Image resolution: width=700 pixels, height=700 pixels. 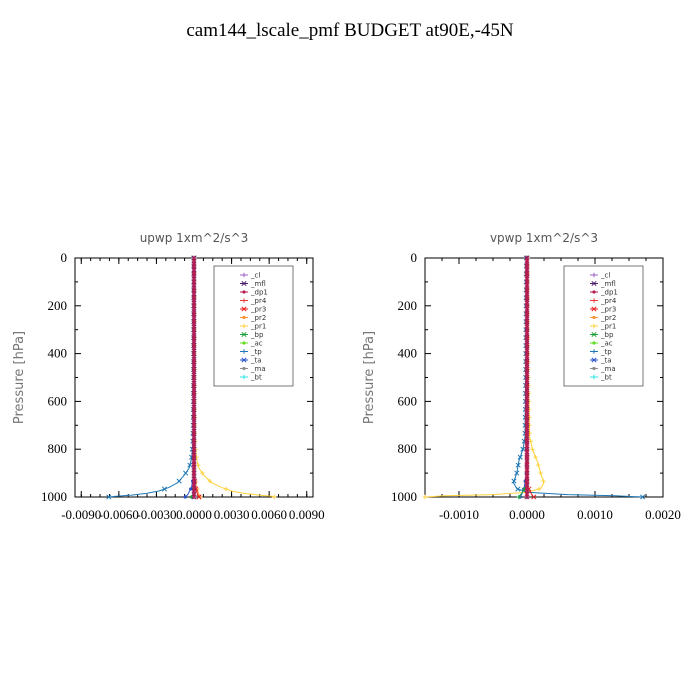 I want to click on y-tick-label: 600, so click(x=408, y=400).